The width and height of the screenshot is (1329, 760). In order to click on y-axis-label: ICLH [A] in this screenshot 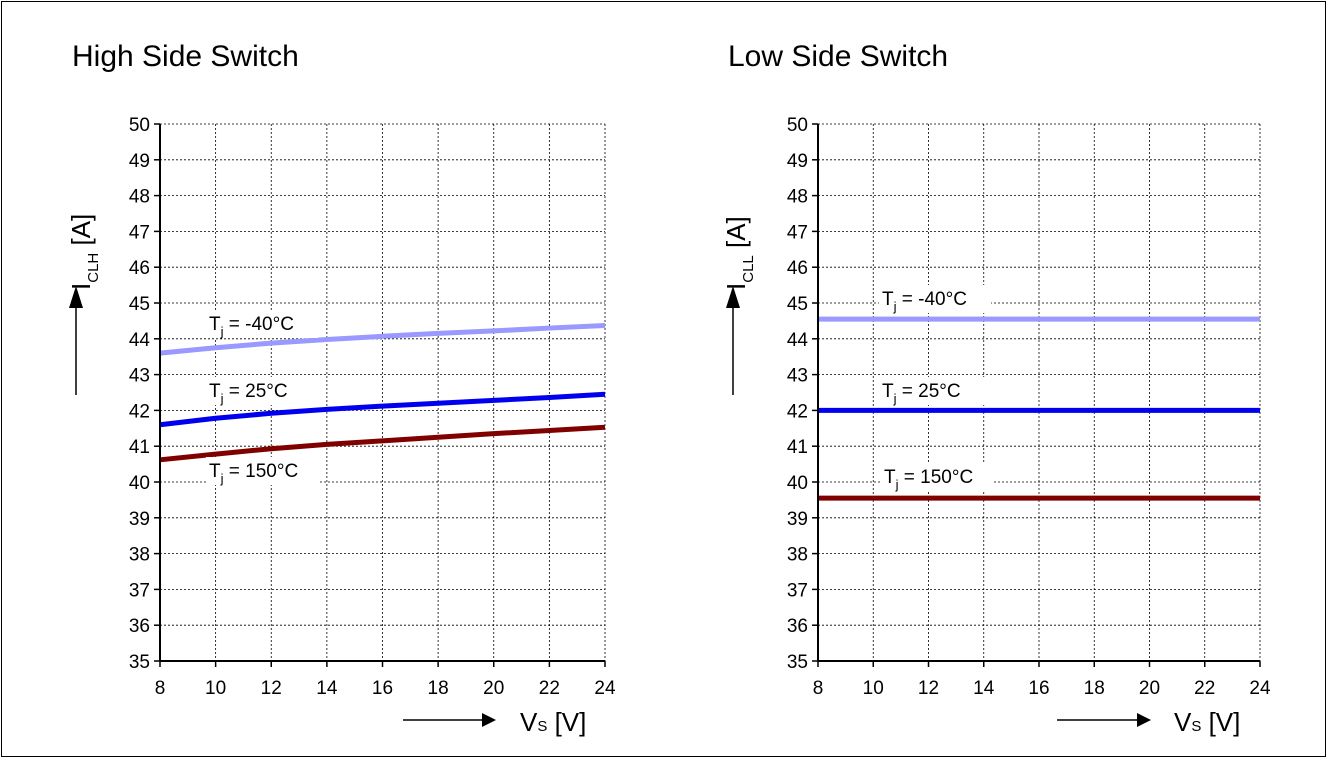, I will do `click(84, 252)`.